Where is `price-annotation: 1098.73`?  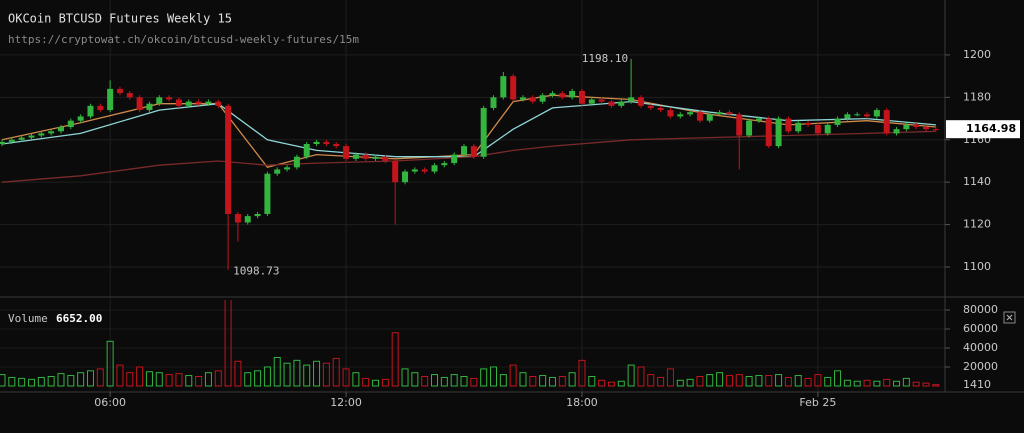
price-annotation: 1098.73 is located at coordinates (256, 271).